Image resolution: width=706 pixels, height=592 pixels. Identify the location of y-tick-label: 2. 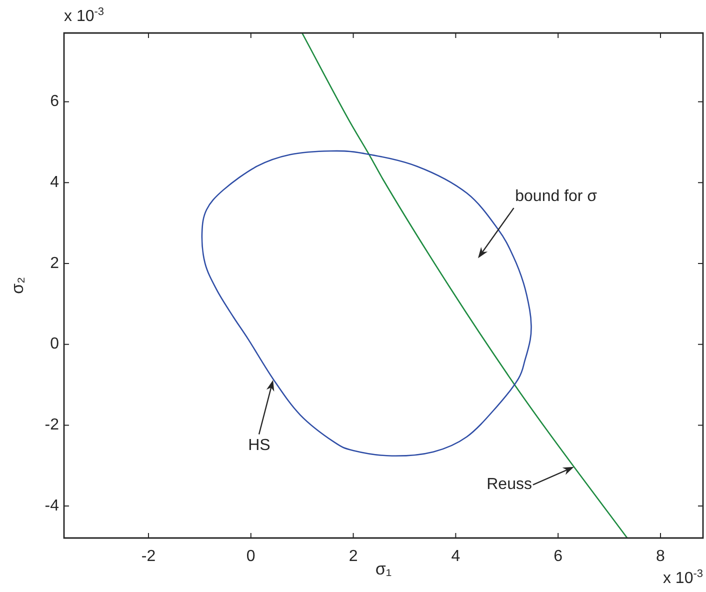
(55, 263).